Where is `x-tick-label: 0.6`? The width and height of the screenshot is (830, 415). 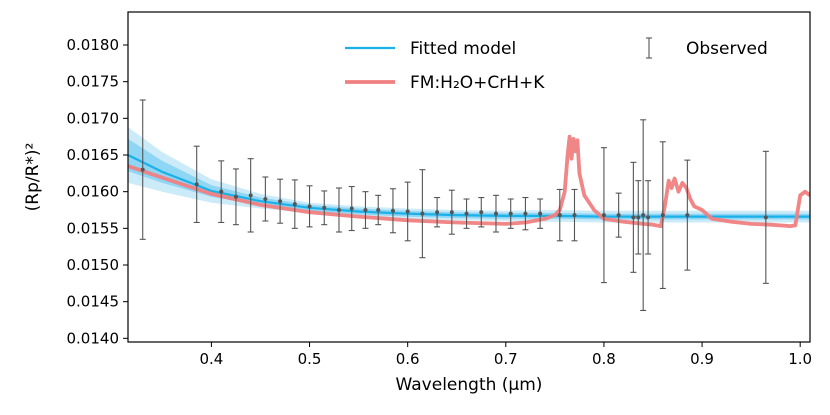
x-tick-label: 0.6 is located at coordinates (408, 359).